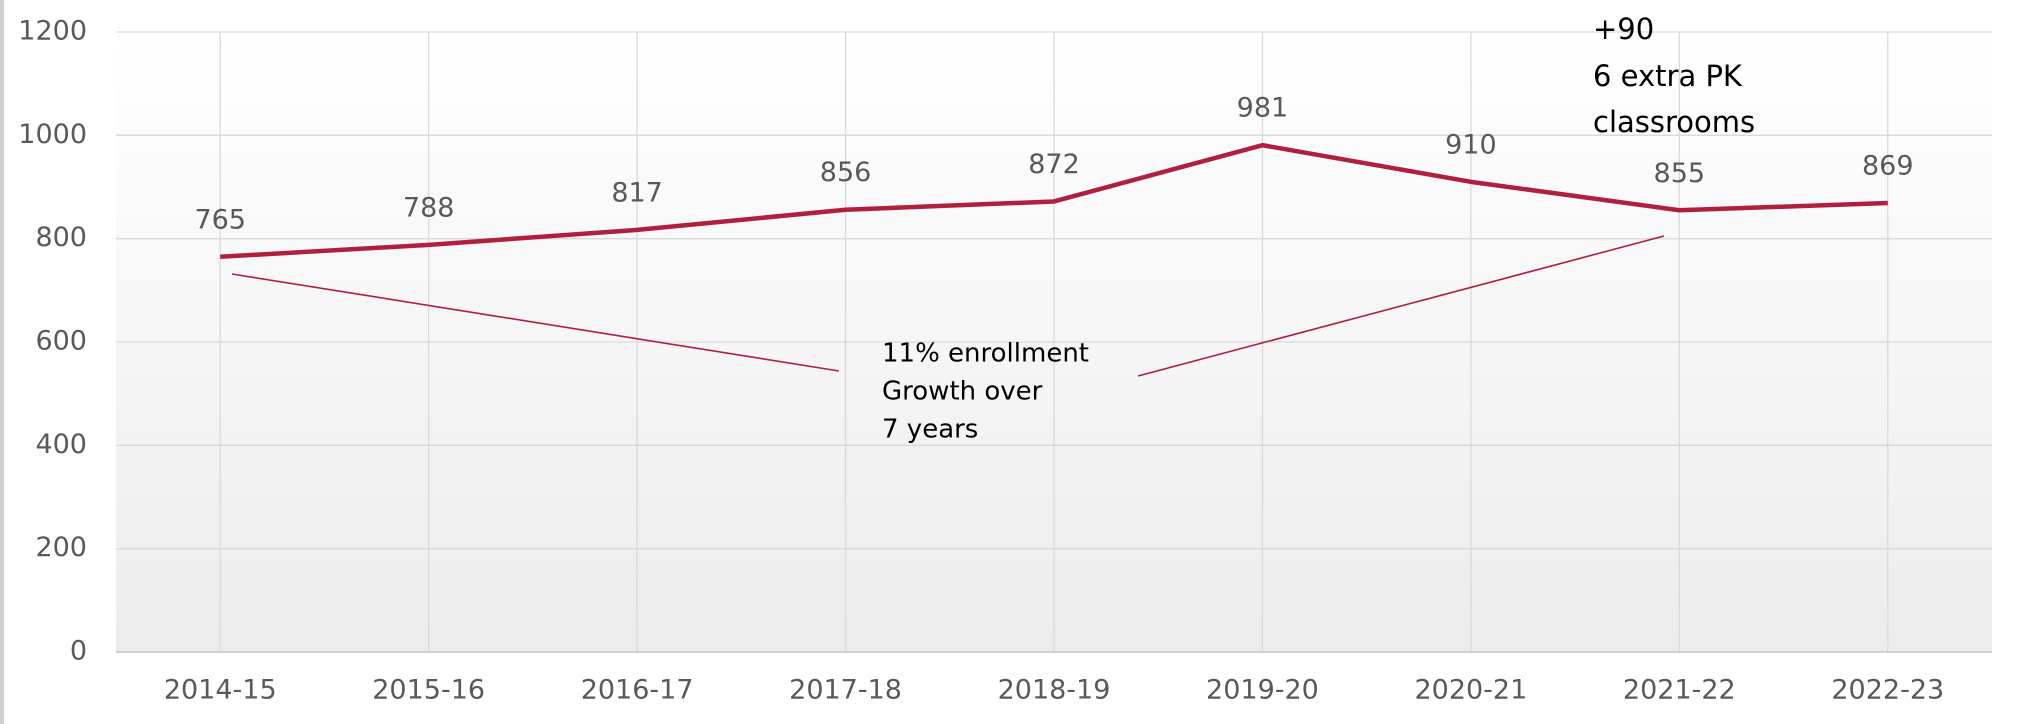 The width and height of the screenshot is (2018, 724). Describe the element at coordinates (52, 134) in the screenshot. I see `y-tick-label: 1000` at that location.